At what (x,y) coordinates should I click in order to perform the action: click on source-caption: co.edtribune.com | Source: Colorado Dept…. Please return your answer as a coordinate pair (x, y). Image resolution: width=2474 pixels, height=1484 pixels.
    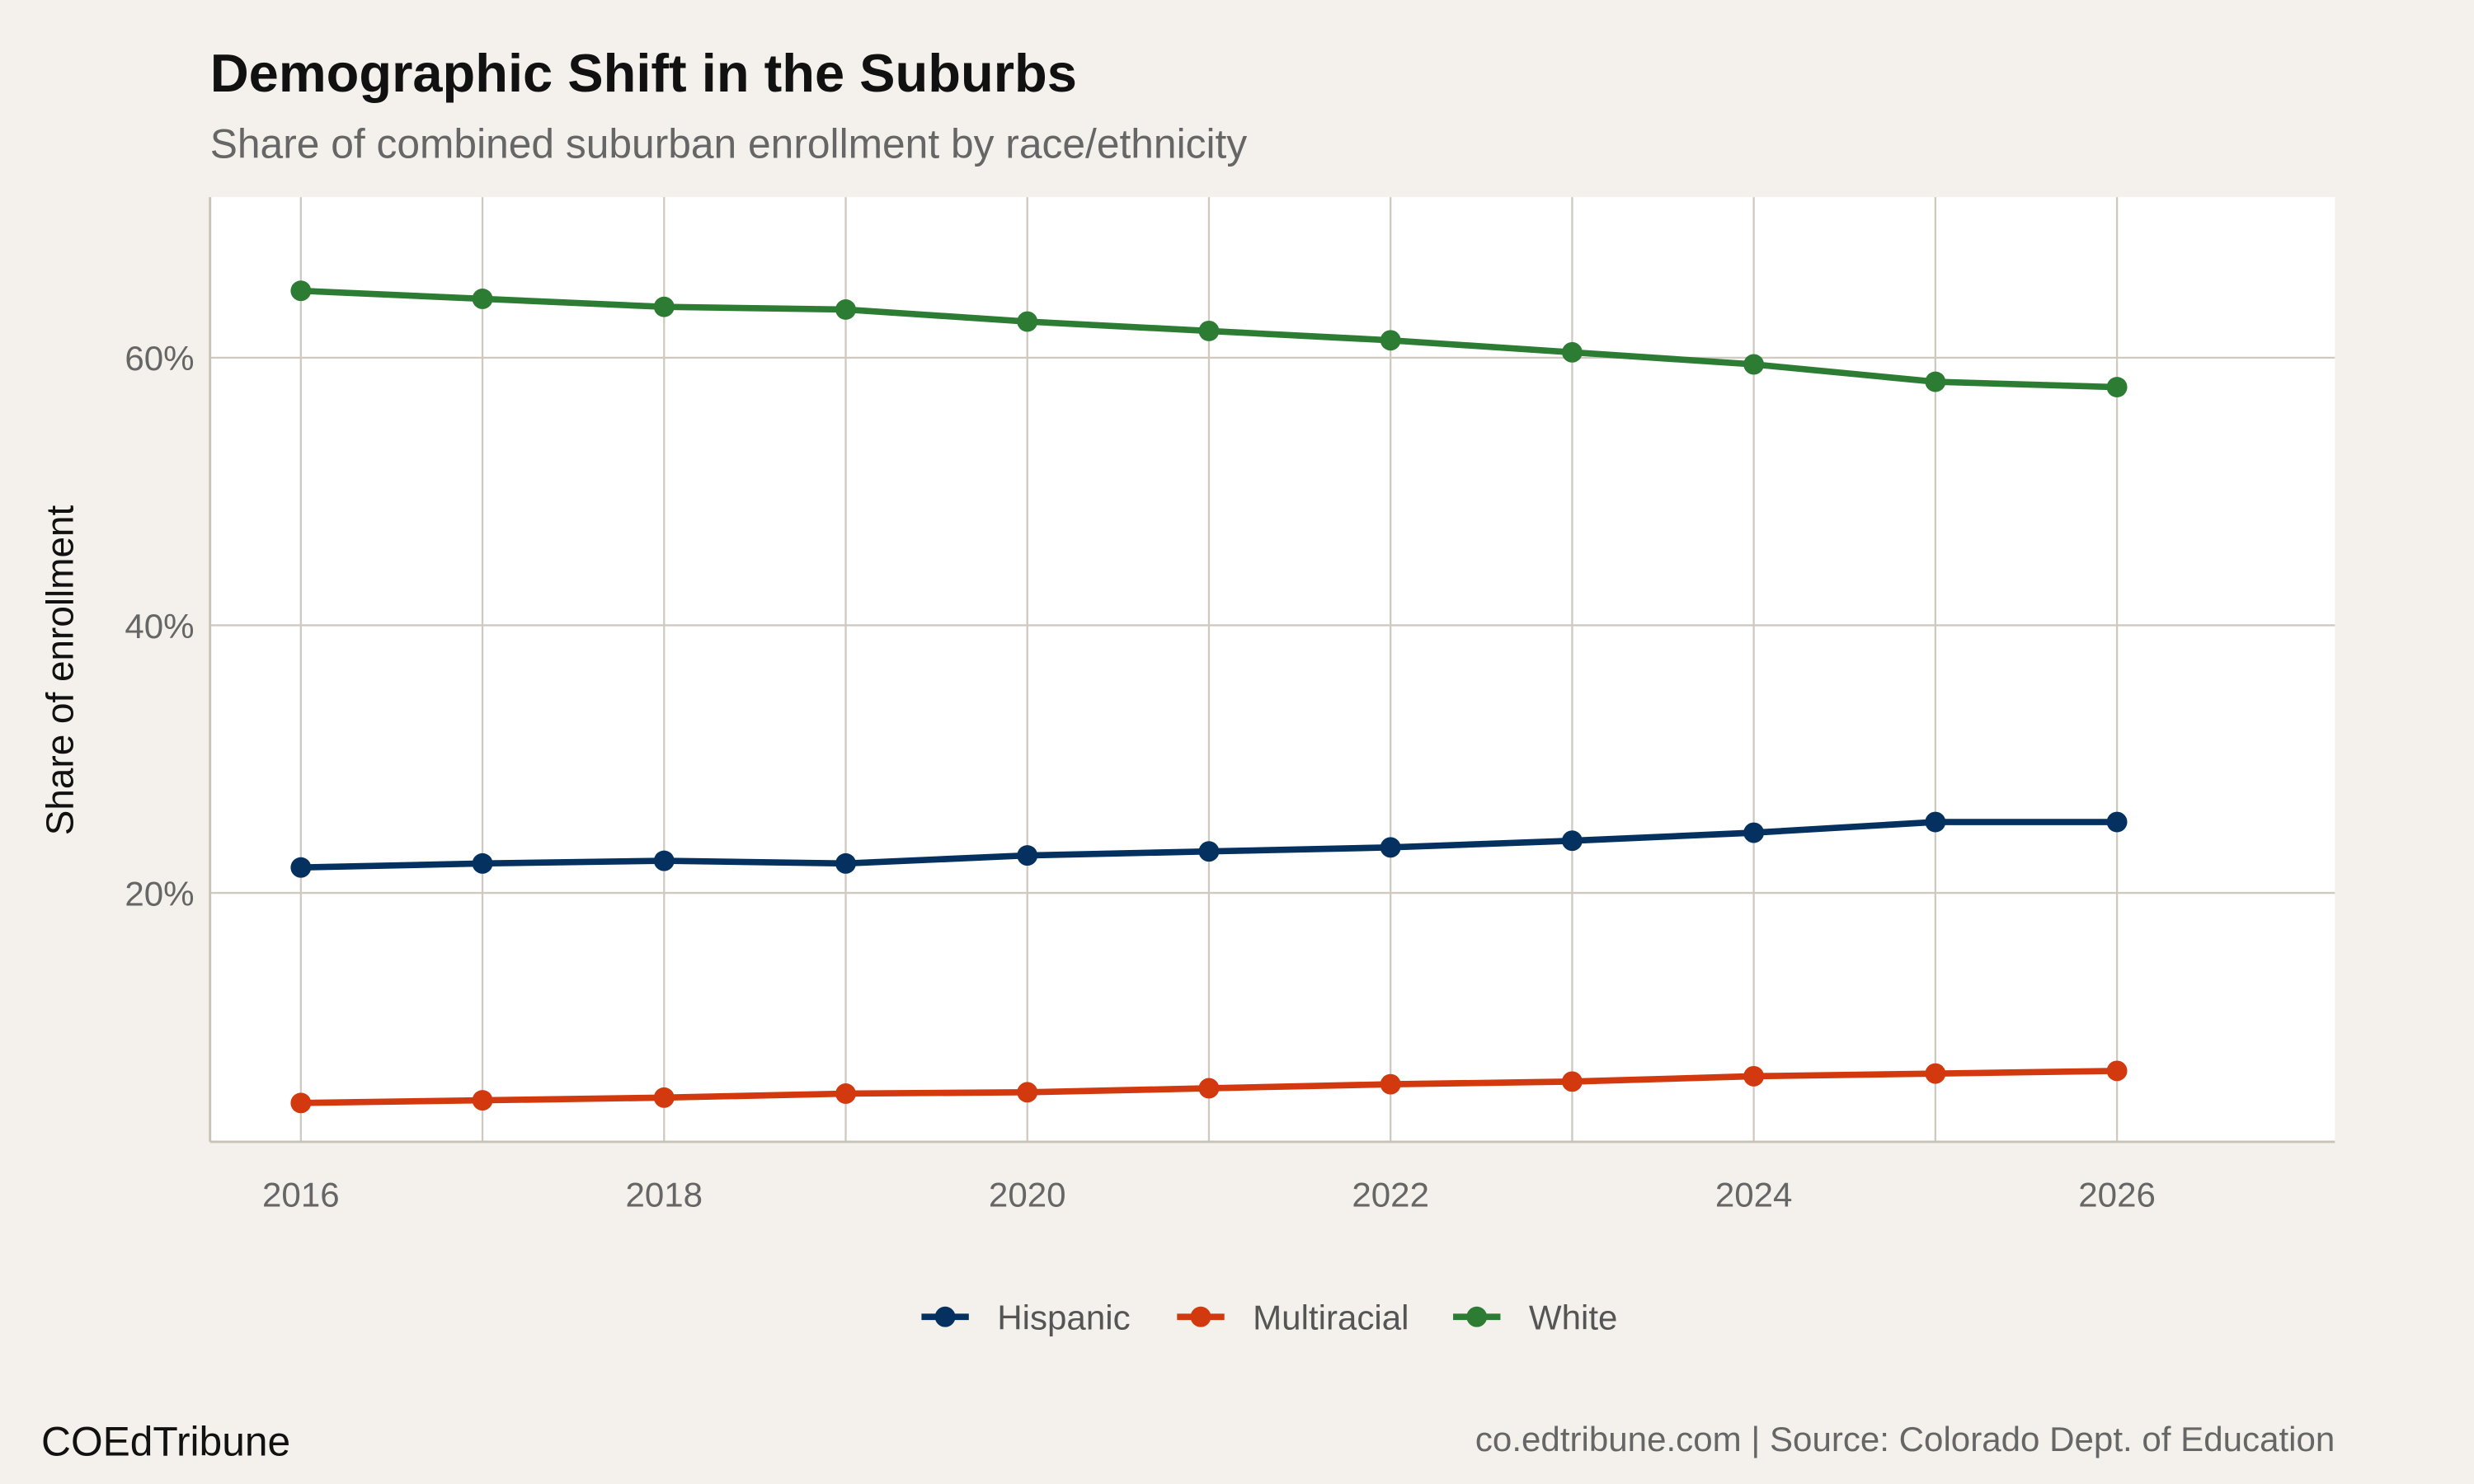
    Looking at the image, I should click on (1905, 1439).